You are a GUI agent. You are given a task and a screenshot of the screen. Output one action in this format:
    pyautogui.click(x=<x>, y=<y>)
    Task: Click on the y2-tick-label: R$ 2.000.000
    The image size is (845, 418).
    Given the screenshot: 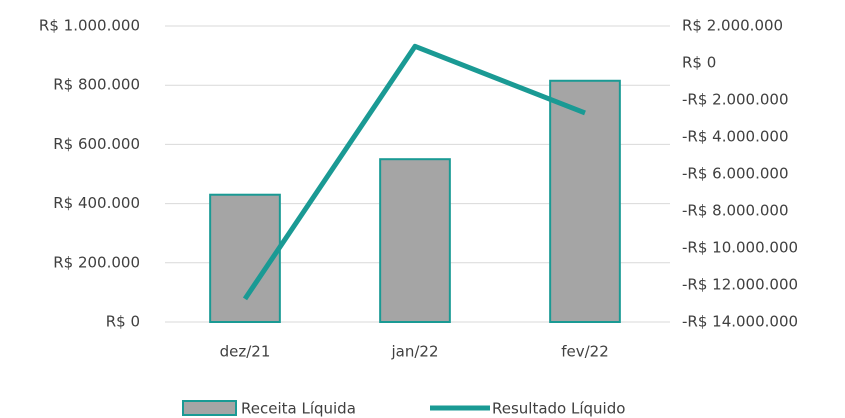 What is the action you would take?
    pyautogui.click(x=732, y=26)
    